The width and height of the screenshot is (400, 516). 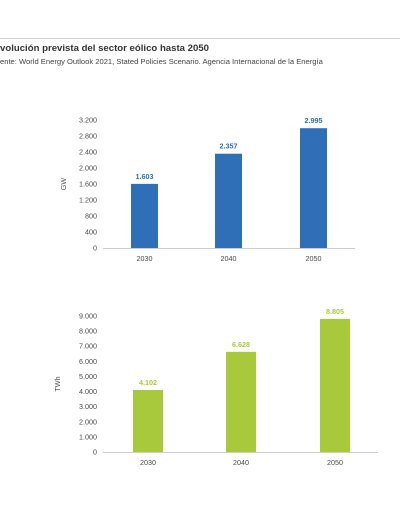 I want to click on y-tick-label: 6.000, so click(x=88, y=361).